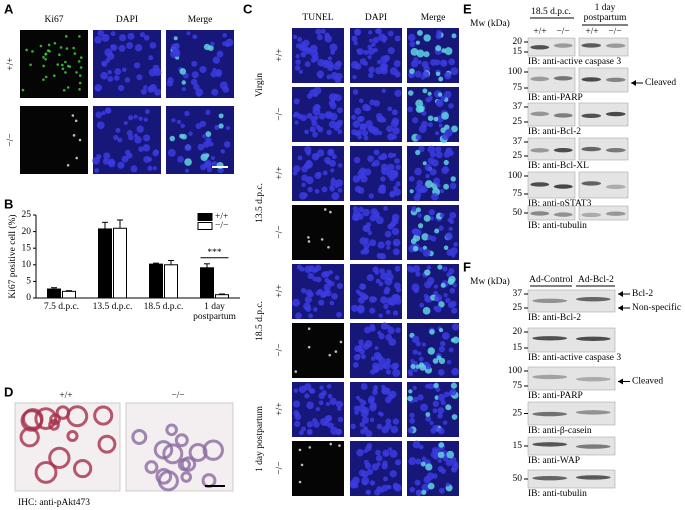 This screenshot has height=510, width=685. I want to click on genotype-label: −/−, so click(280, 467).